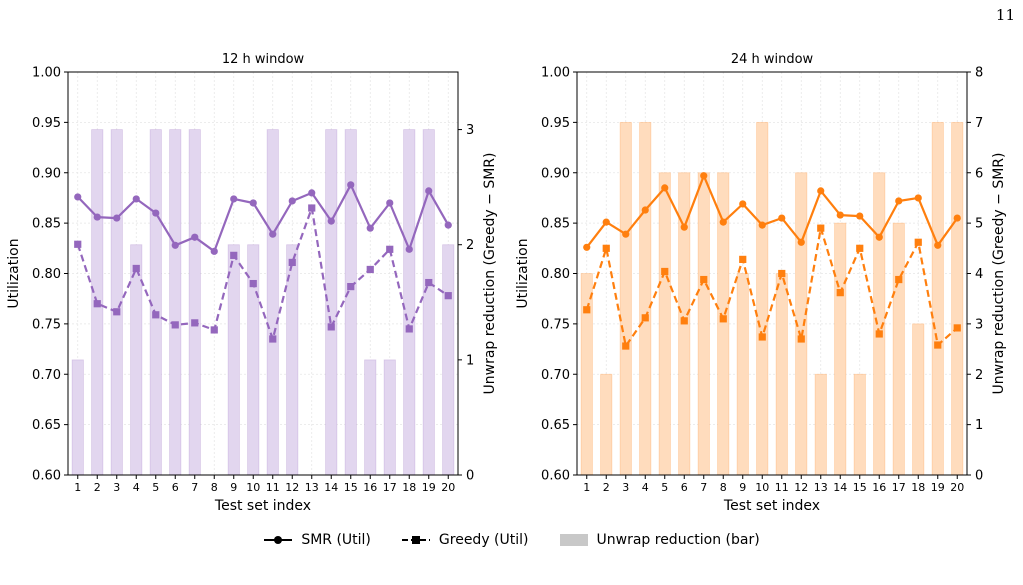  Describe the element at coordinates (46, 425) in the screenshot. I see `y-tick-label: 0.65` at that location.